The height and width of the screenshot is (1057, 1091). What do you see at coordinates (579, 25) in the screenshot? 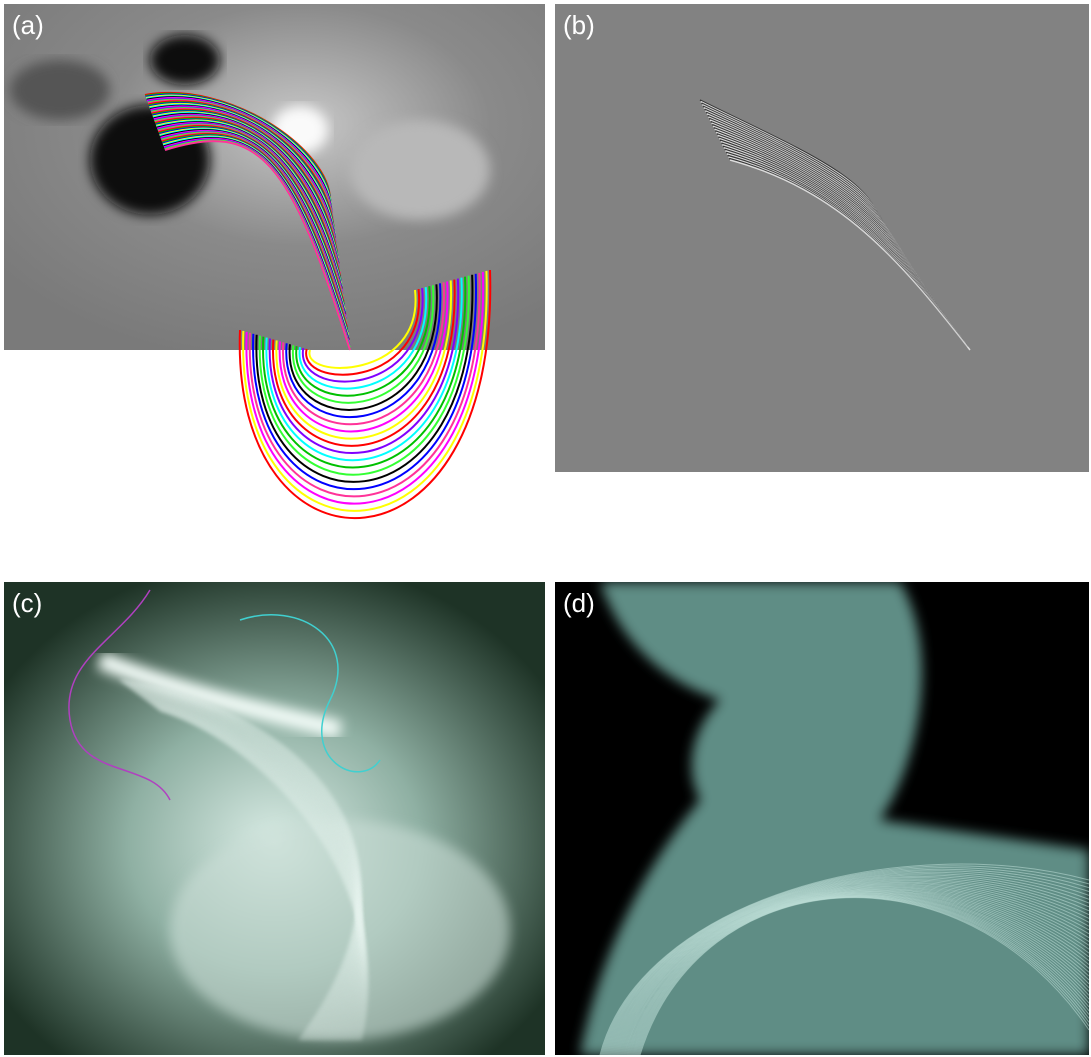
I see `panel-label: (b)` at bounding box center [579, 25].